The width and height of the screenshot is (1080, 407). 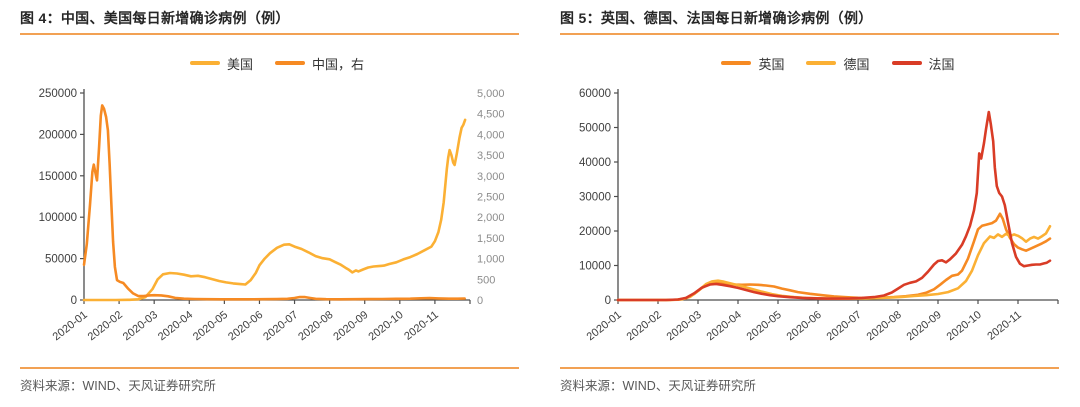 I want to click on figure-5-legend: 英国 德国 法国, so click(x=838, y=63).